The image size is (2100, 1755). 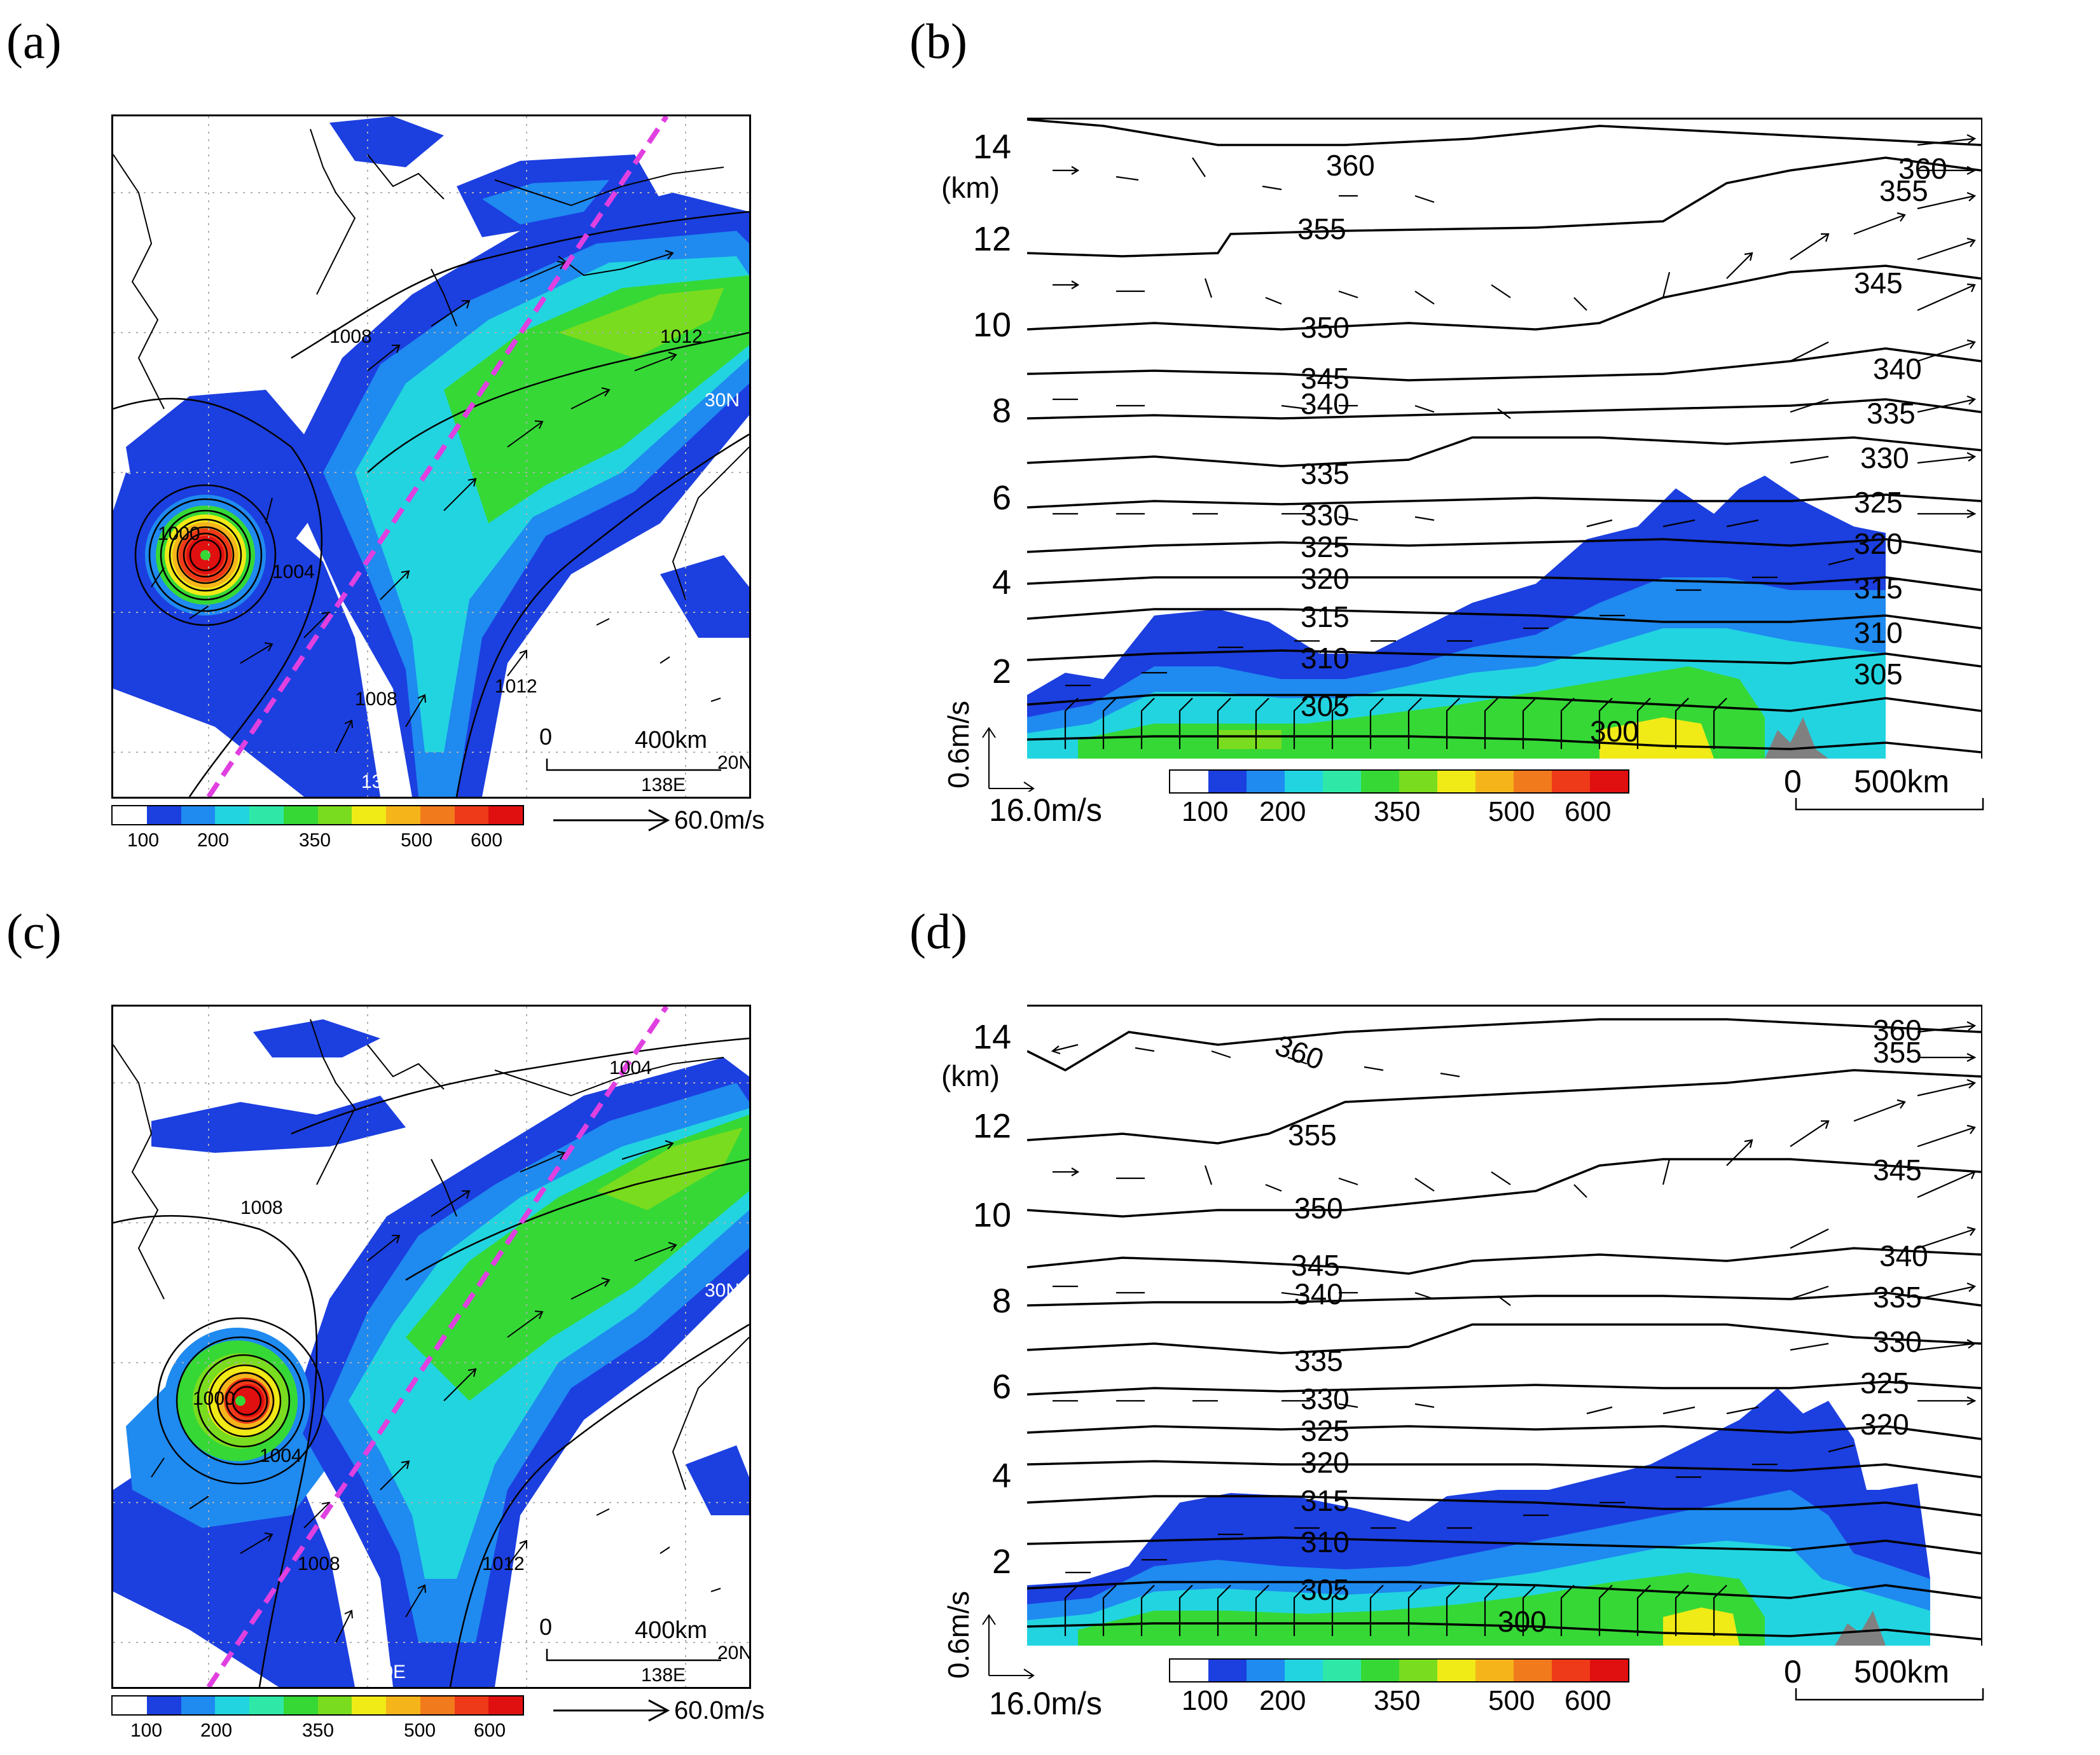 I want to click on colorbar-d, so click(x=1399, y=1670).